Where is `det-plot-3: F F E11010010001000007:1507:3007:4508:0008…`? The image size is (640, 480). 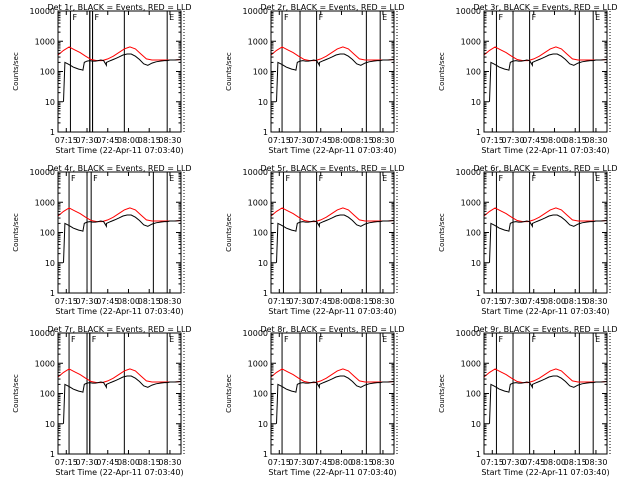
det-plot-3: F F E11010010001000007:1507:3007:4508:0008… is located at coordinates (528, 79).